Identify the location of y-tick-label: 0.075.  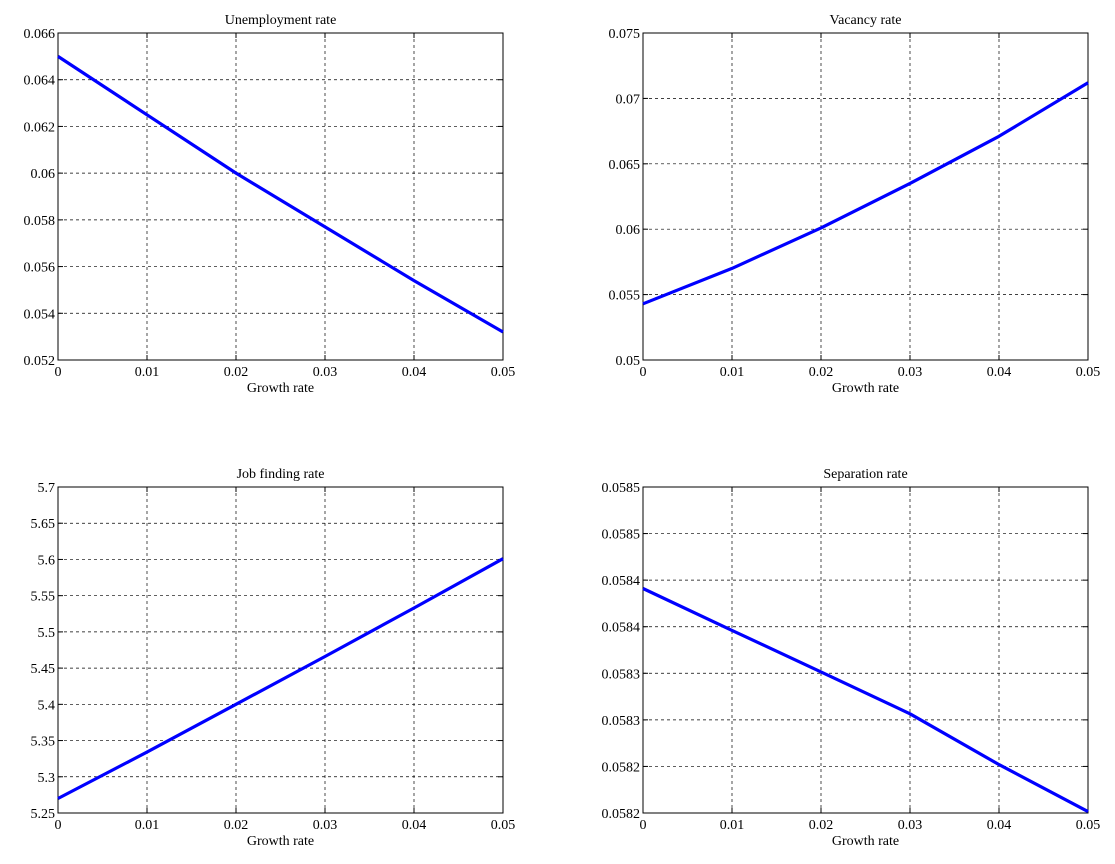
(625, 34).